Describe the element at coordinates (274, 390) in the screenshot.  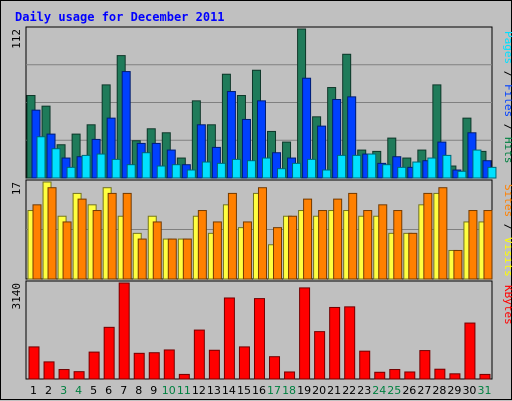
I see `day-label: 17` at that location.